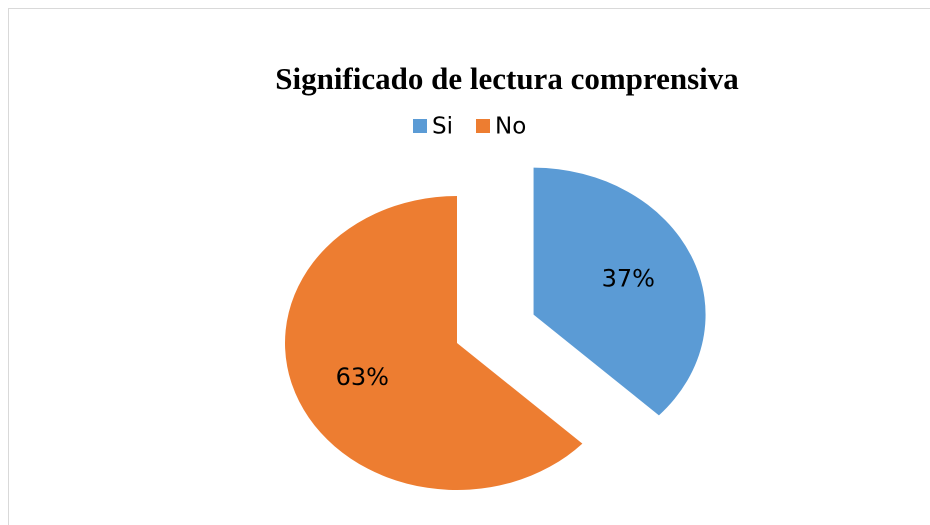  What do you see at coordinates (362, 377) in the screenshot?
I see `data-label: 63%` at bounding box center [362, 377].